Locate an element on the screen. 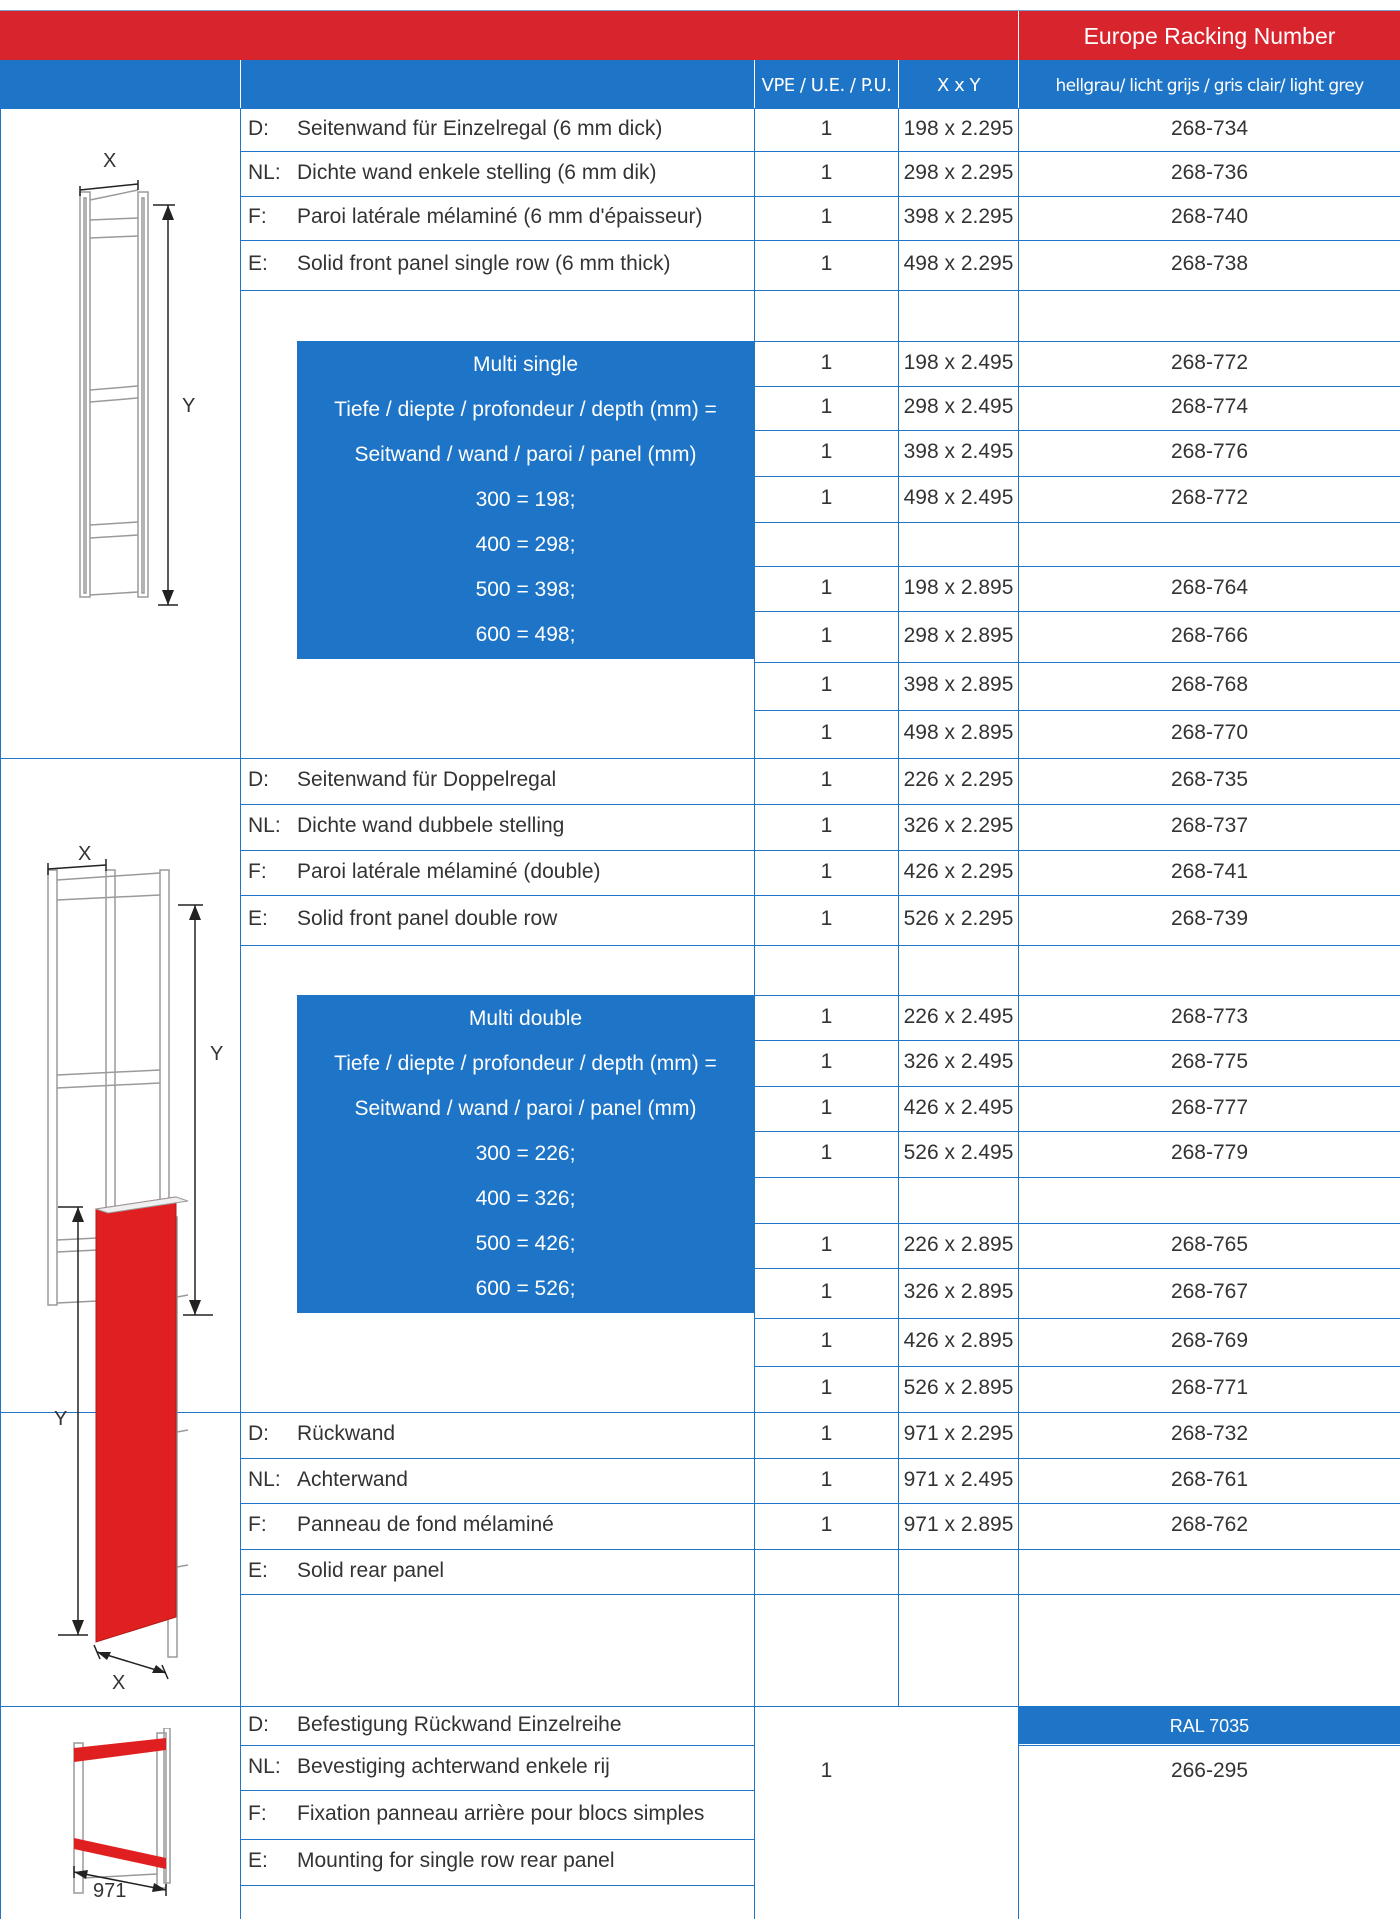  description-text: Solid rear panel is located at coordinates (371, 1570).